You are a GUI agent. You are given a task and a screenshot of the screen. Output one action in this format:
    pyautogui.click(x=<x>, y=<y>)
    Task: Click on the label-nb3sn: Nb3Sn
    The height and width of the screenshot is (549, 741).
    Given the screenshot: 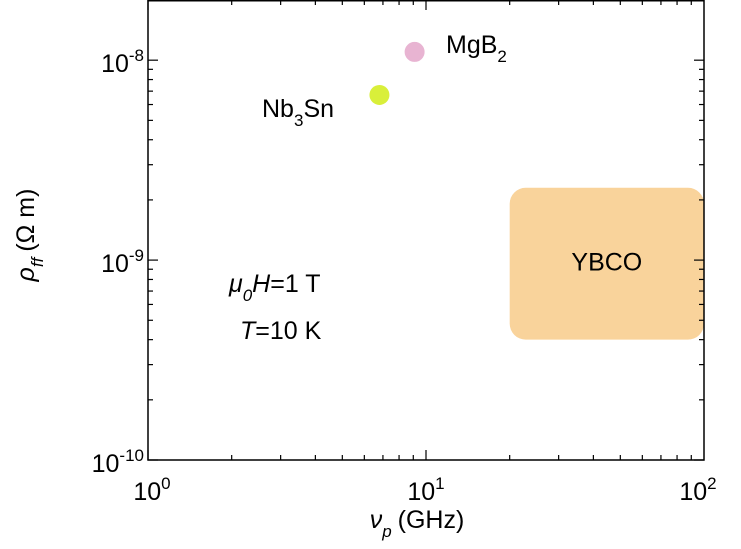 What is the action you would take?
    pyautogui.click(x=298, y=112)
    